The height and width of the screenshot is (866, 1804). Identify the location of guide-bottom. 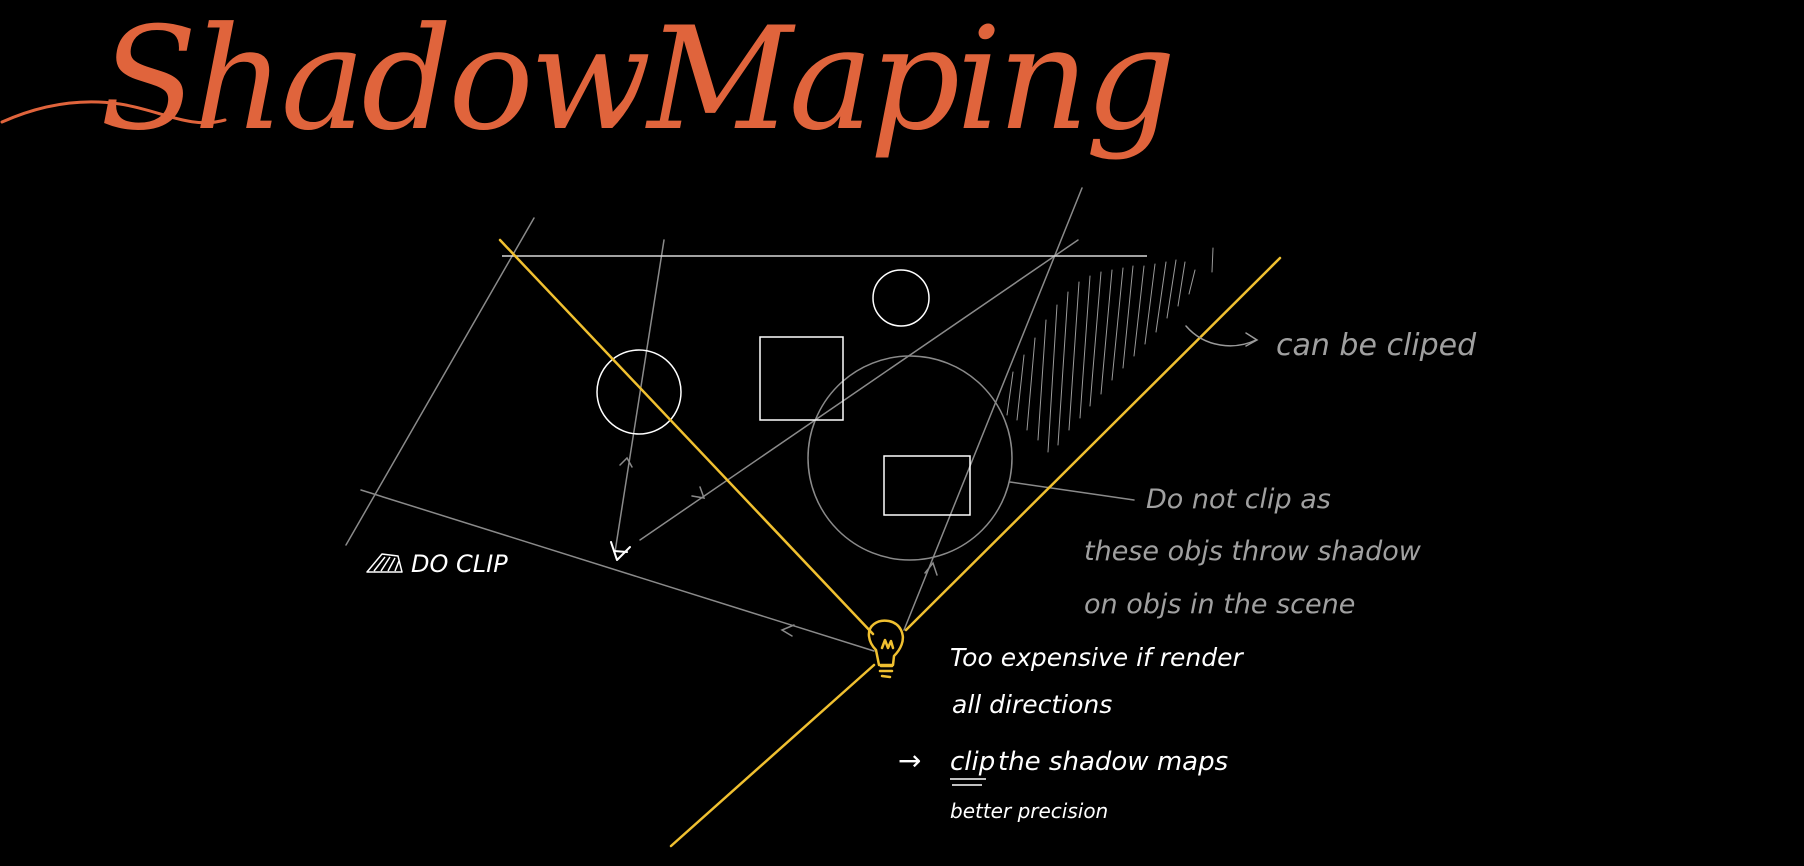
(617, 570).